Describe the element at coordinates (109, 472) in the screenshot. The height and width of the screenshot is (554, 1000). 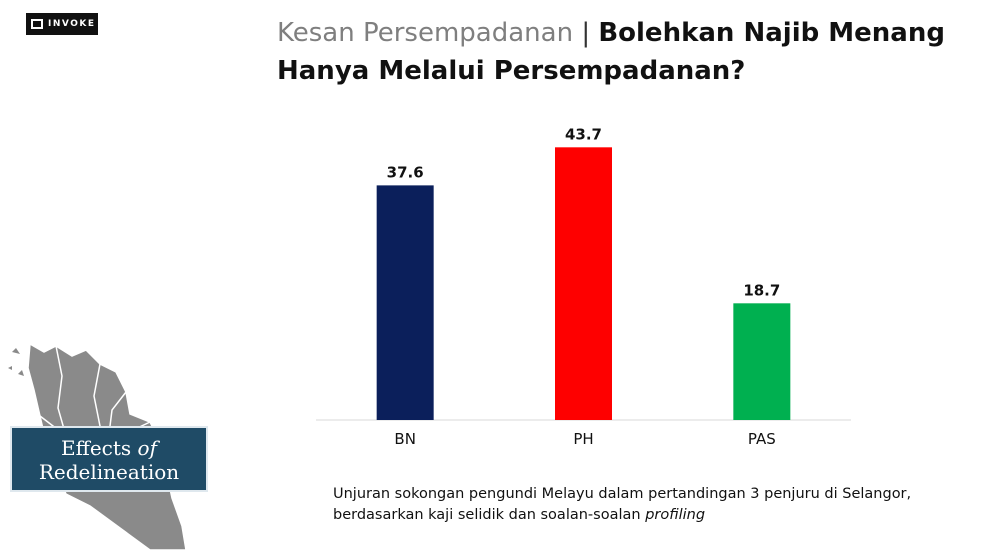
I see `badge-redelineation-text: Redelineation` at that location.